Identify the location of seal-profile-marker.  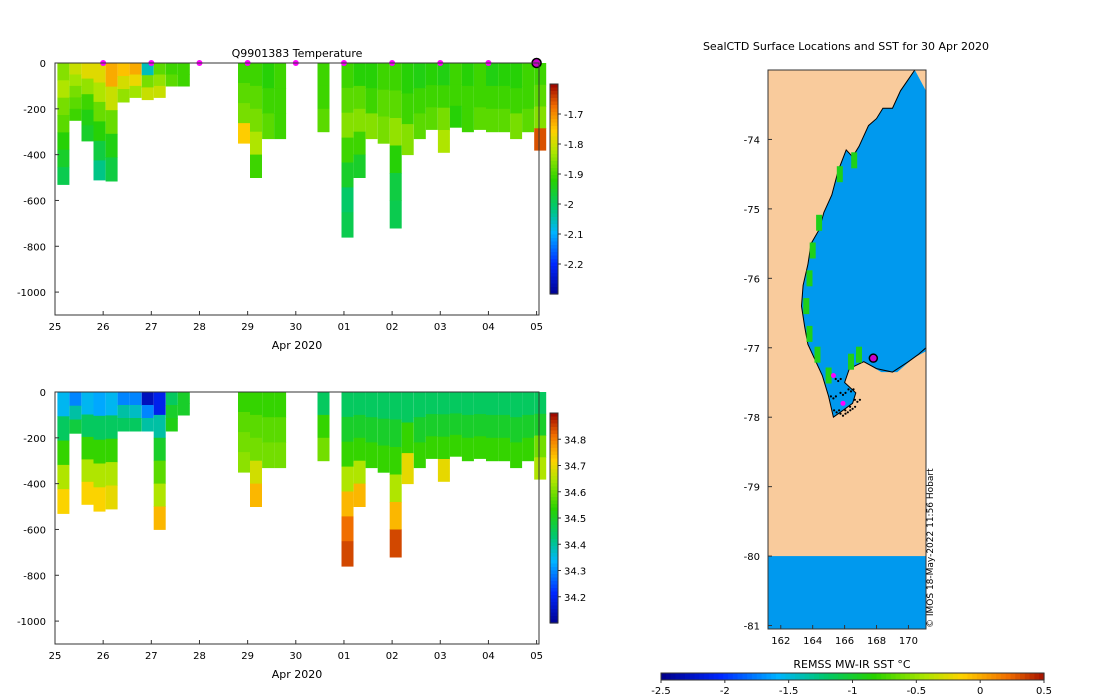
(843, 403).